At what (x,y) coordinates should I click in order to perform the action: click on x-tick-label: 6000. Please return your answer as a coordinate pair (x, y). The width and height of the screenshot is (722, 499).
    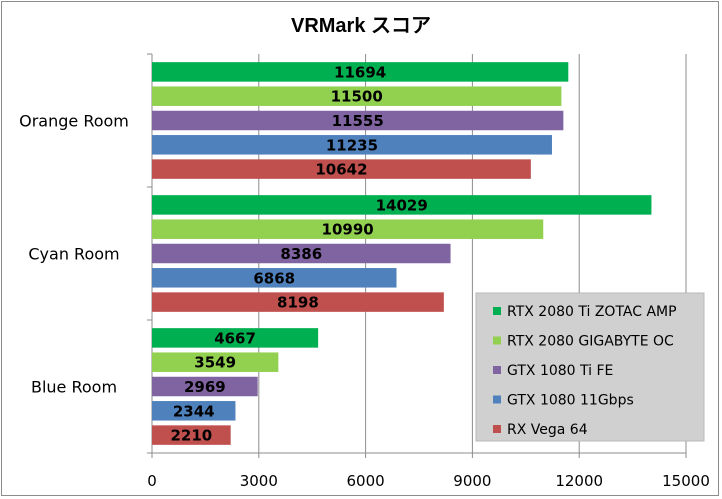
    Looking at the image, I should click on (366, 481).